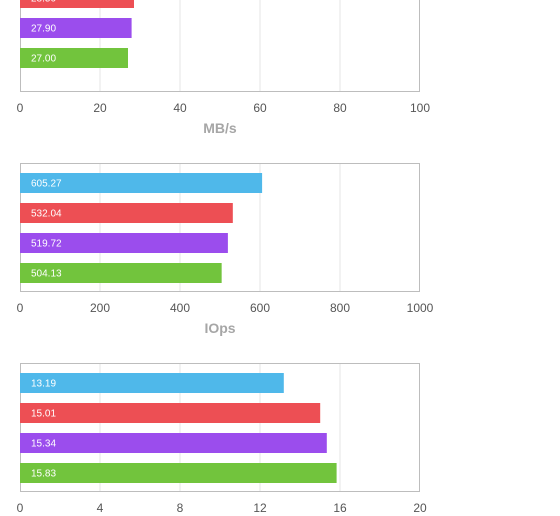 This screenshot has width=560, height=516. Describe the element at coordinates (100, 508) in the screenshot. I see `x-tick-label: 4` at that location.